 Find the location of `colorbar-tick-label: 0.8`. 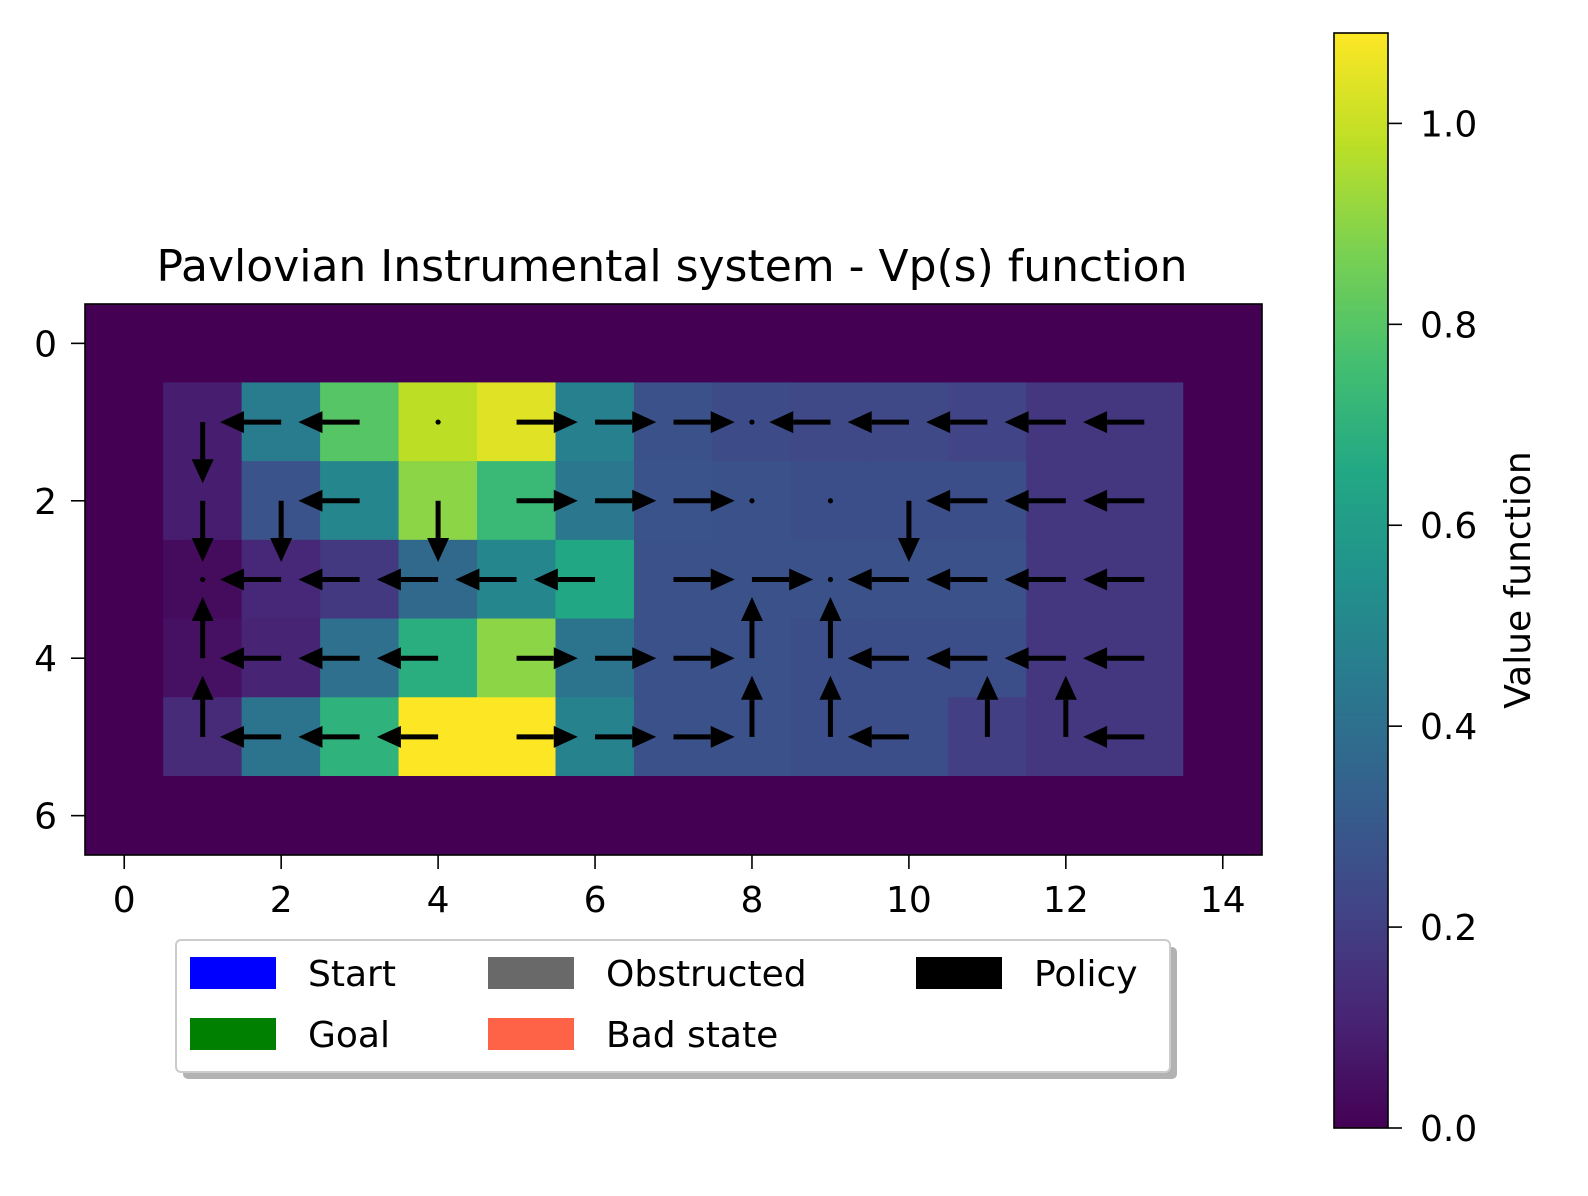

colorbar-tick-label: 0.8 is located at coordinates (1448, 325).